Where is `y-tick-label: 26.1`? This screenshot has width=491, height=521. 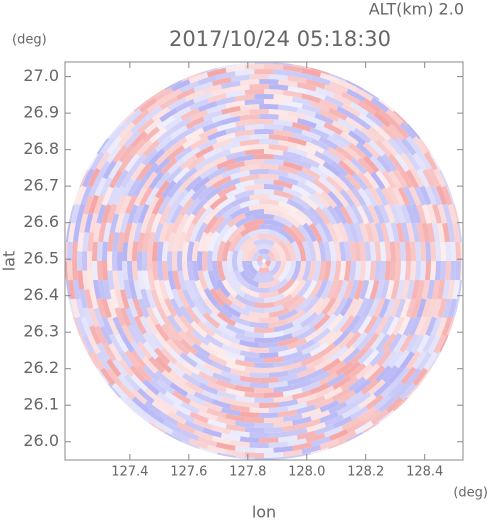 y-tick-label: 26.1 is located at coordinates (41, 404).